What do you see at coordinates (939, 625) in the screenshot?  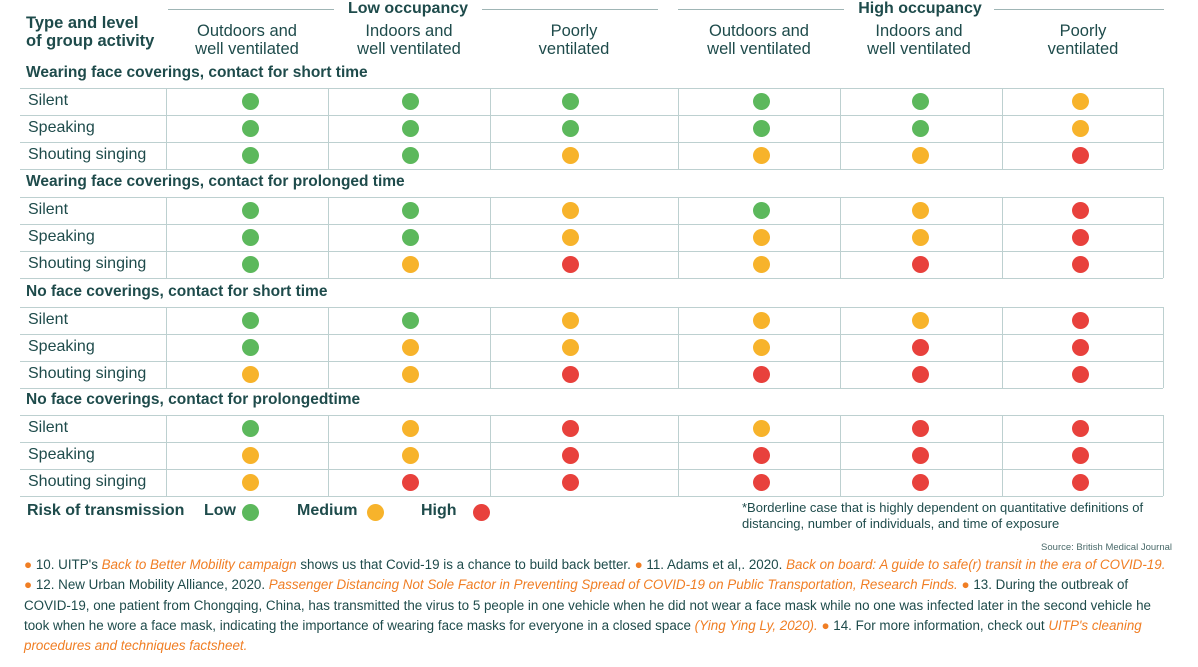 I see `footnote-text: 14. For more information, check out` at bounding box center [939, 625].